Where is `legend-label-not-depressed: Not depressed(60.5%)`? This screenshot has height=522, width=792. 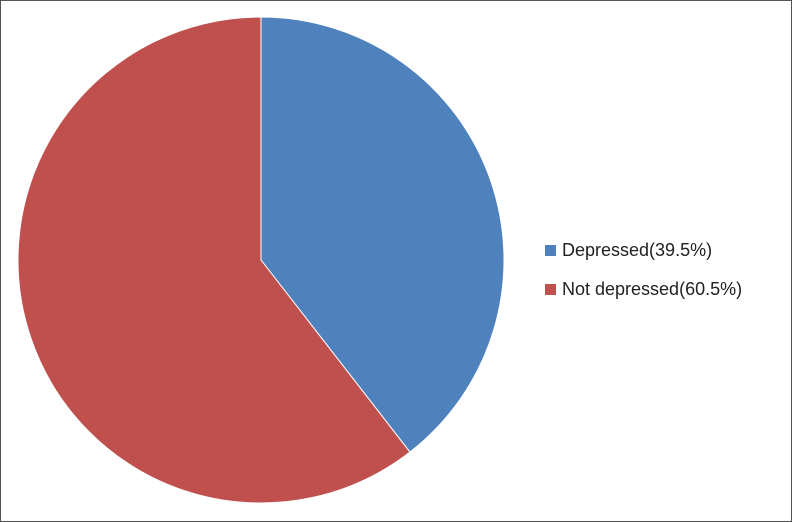 legend-label-not-depressed: Not depressed(60.5%) is located at coordinates (652, 289).